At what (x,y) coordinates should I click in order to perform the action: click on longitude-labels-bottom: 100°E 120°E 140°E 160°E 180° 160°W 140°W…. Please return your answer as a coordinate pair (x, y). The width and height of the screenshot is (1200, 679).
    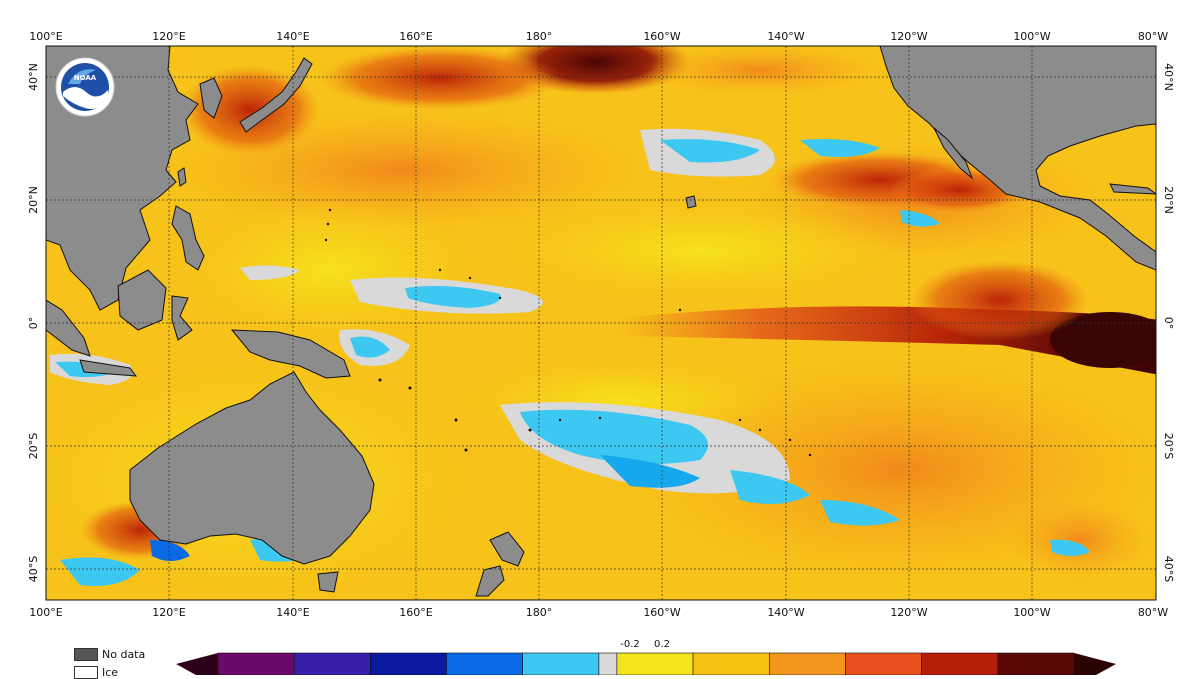
    Looking at the image, I should click on (598, 612).